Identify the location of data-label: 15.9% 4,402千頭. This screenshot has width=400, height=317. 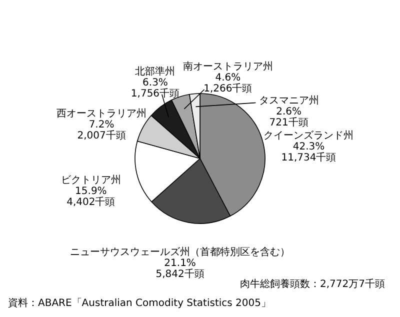
(91, 197).